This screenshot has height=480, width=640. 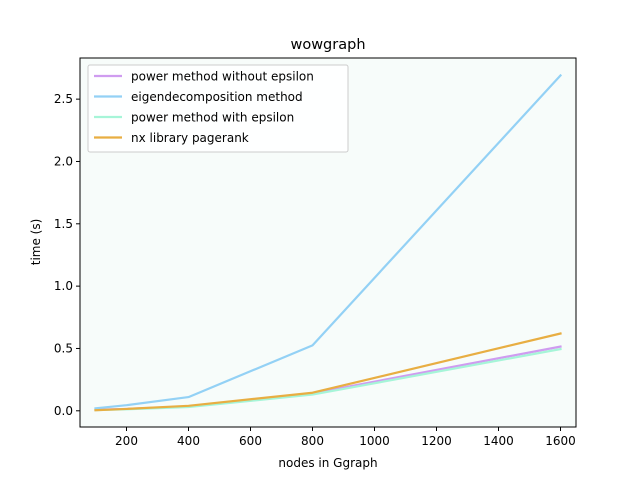 What do you see at coordinates (217, 97) in the screenshot?
I see `legend-label-2: eigendecomposition method` at bounding box center [217, 97].